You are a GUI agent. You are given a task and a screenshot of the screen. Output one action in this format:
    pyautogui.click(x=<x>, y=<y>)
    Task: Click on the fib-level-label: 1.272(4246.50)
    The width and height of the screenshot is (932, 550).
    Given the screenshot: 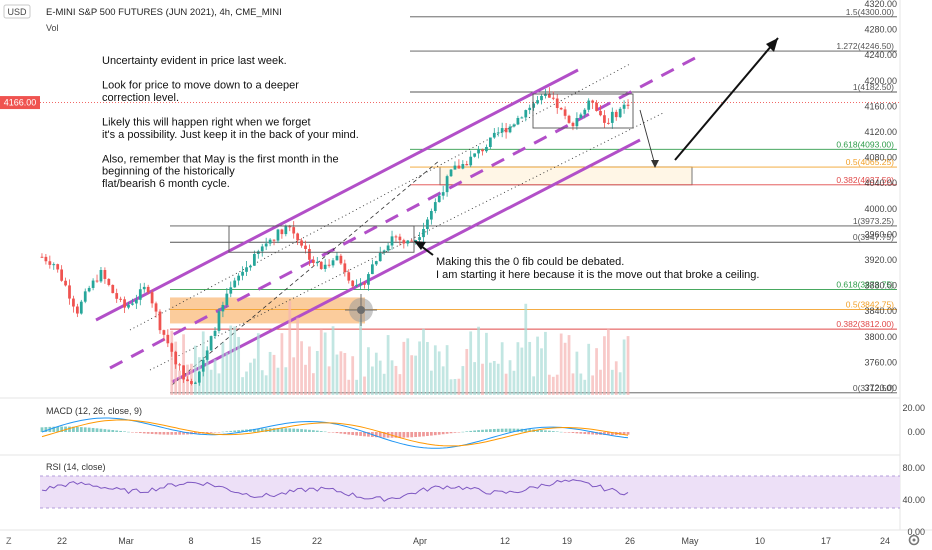 What is the action you would take?
    pyautogui.click(x=865, y=46)
    